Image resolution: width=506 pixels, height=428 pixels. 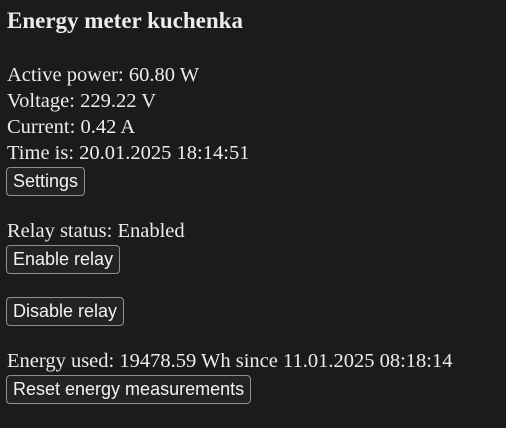 I want to click on reset-energy-button: Reset energy measurements, so click(x=129, y=389).